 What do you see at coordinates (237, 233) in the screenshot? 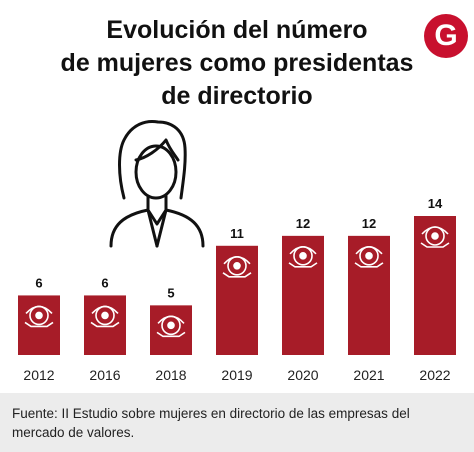
I see `value-label-2019: 11` at bounding box center [237, 233].